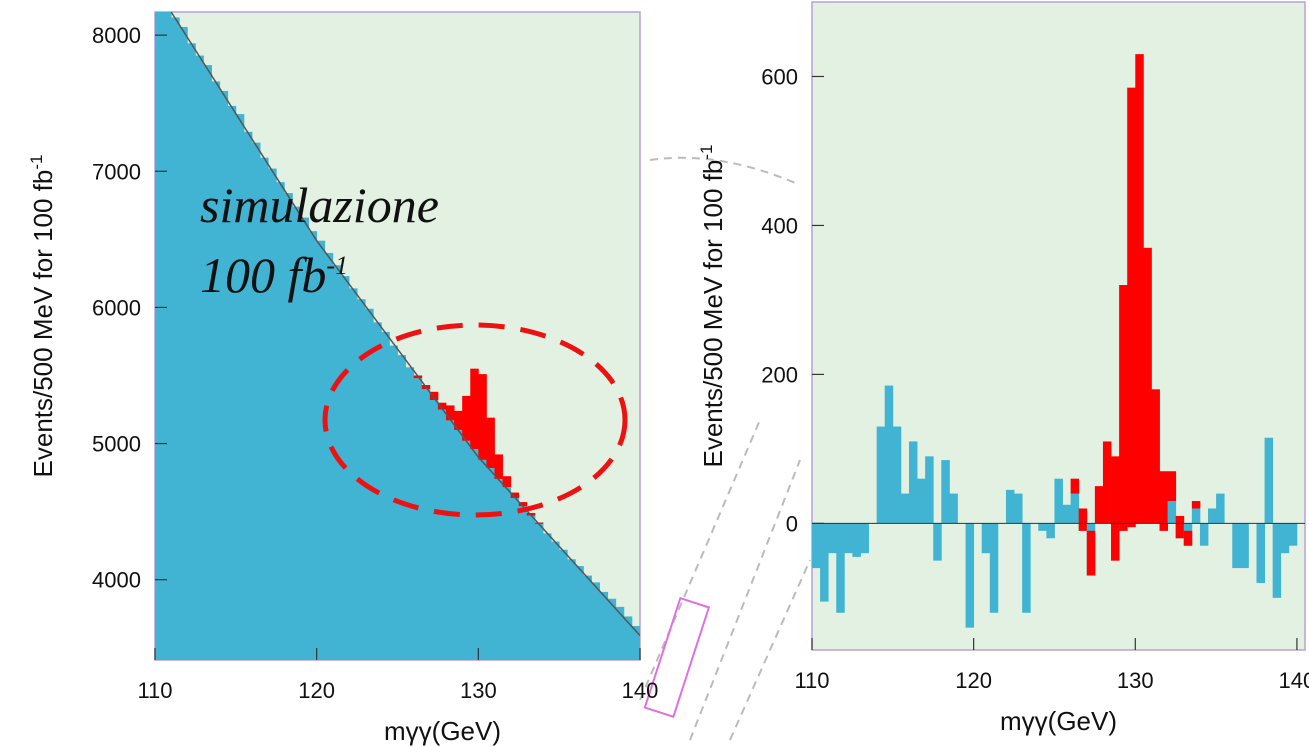  I want to click on y-tick-label: 6000, so click(116, 307).